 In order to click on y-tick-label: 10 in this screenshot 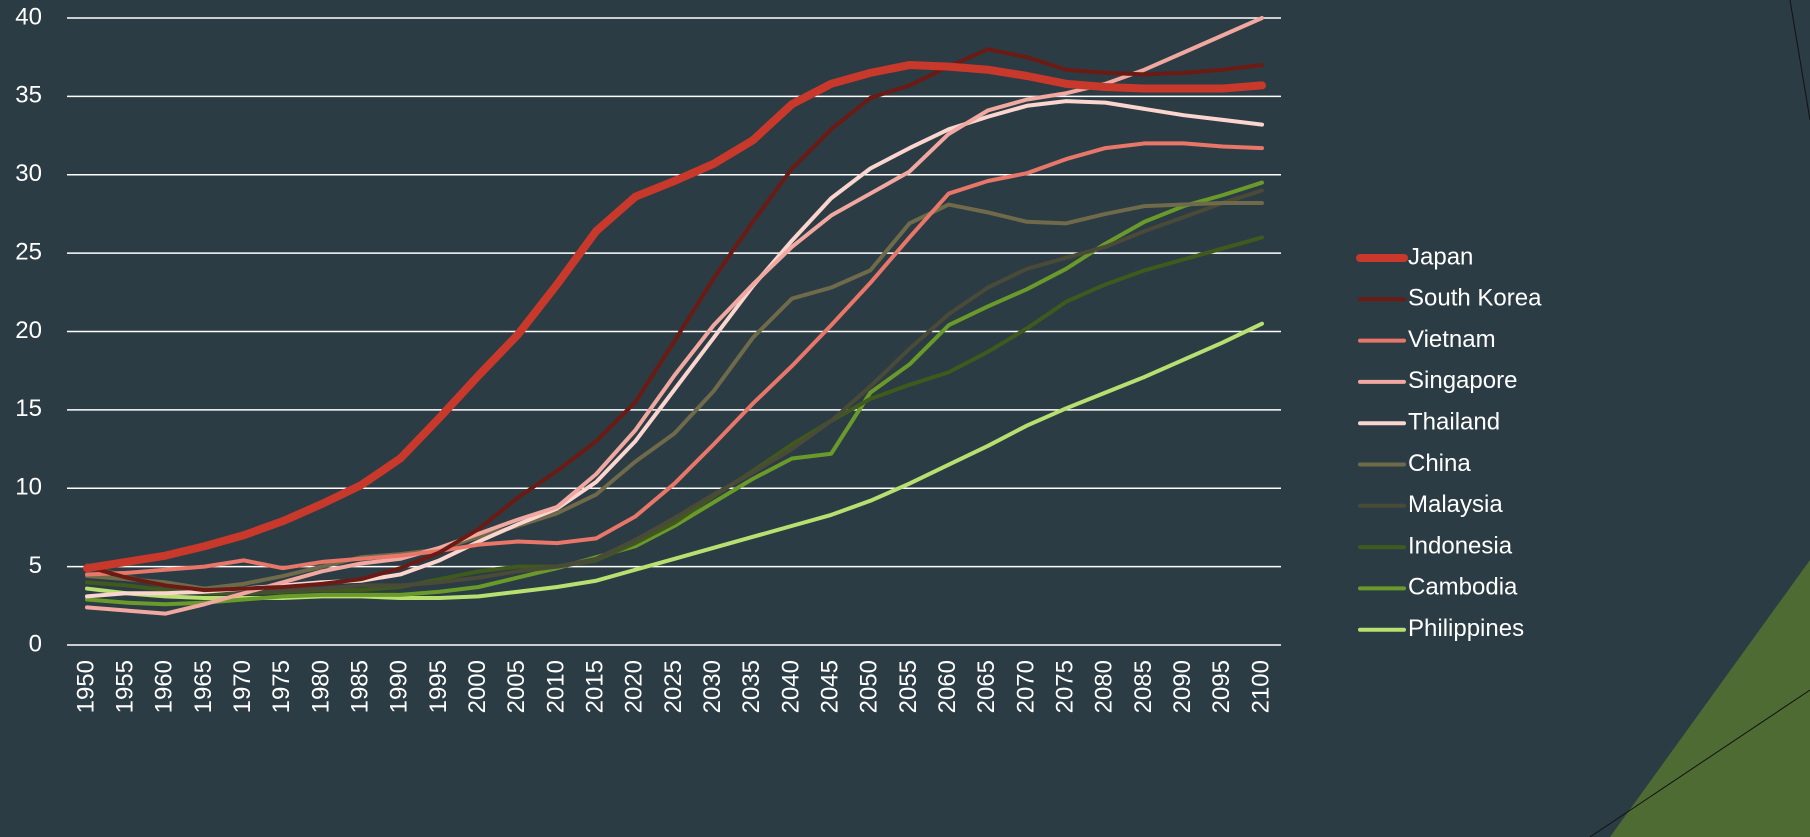, I will do `click(28, 487)`.